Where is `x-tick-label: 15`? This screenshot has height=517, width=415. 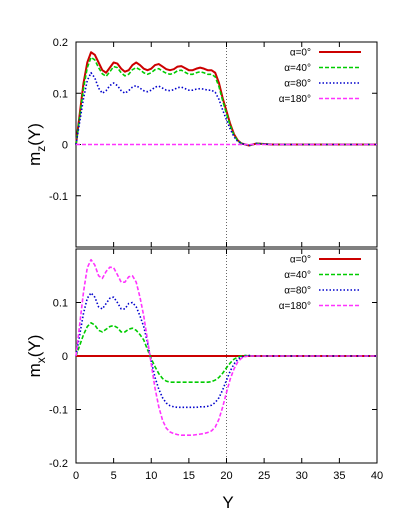 x-tick-label: 15 is located at coordinates (189, 476).